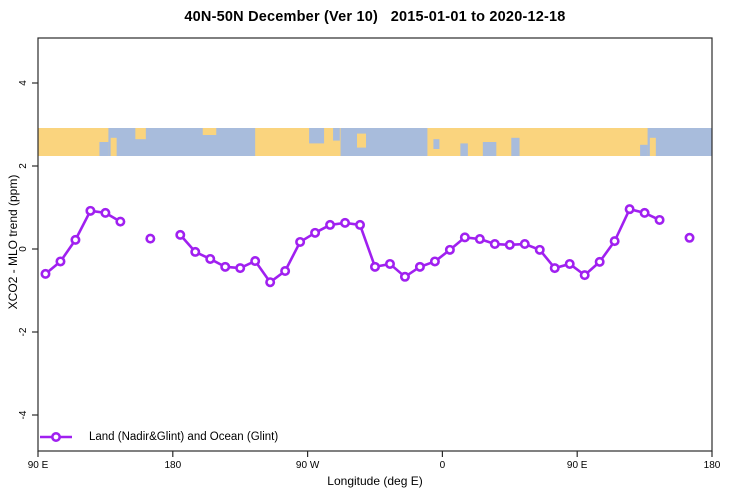  Describe the element at coordinates (23, 83) in the screenshot. I see `y-tick-label: 4` at that location.